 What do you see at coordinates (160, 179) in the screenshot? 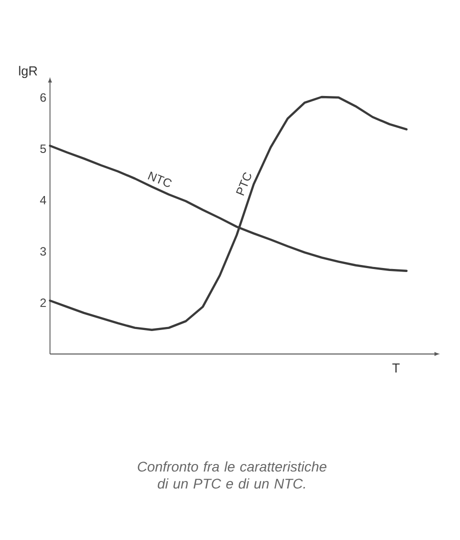
I see `text: NTC` at bounding box center [160, 179].